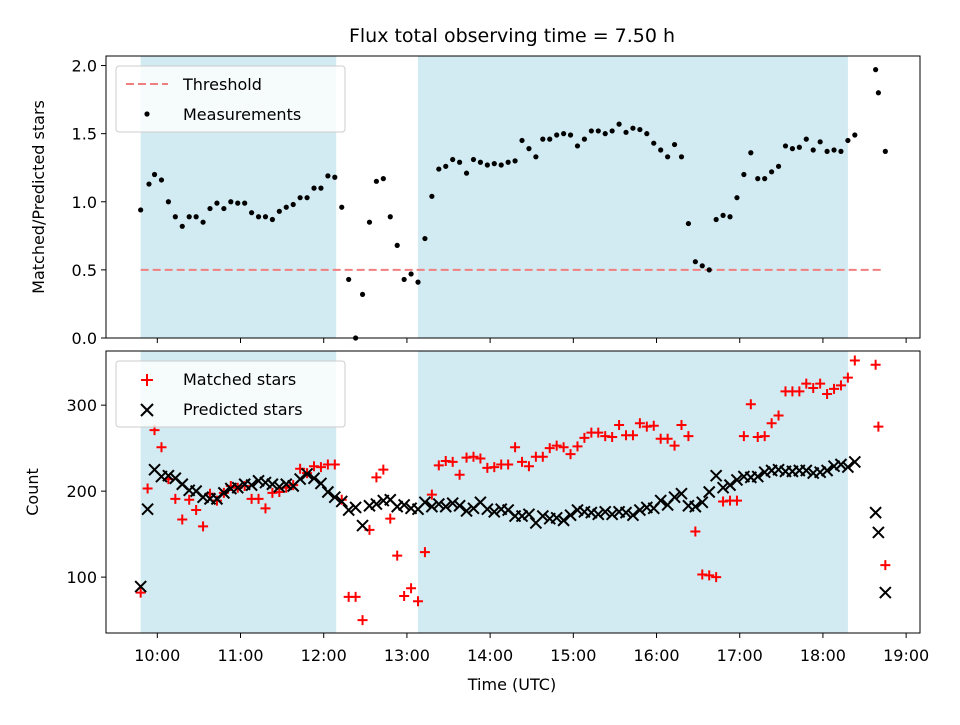  What do you see at coordinates (823, 655) in the screenshot?
I see `x-tick-label: 18:00` at bounding box center [823, 655].